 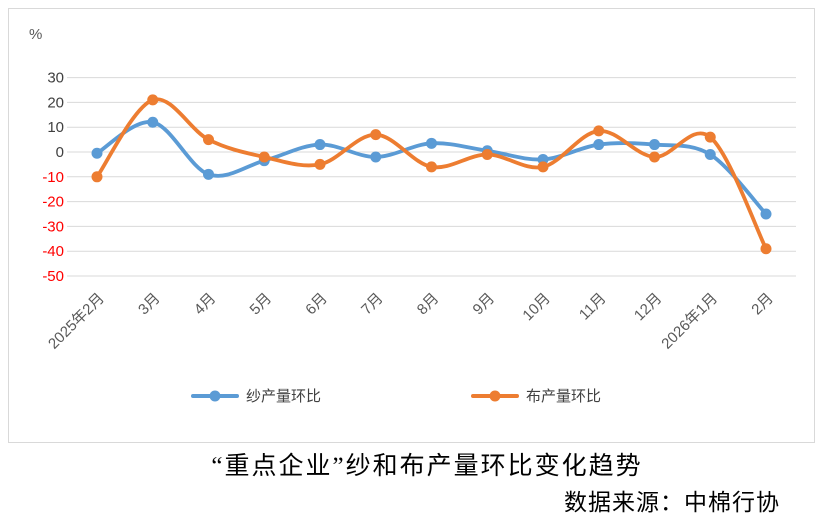 What do you see at coordinates (55, 102) in the screenshot?
I see `y-tick-label: 20` at bounding box center [55, 102].